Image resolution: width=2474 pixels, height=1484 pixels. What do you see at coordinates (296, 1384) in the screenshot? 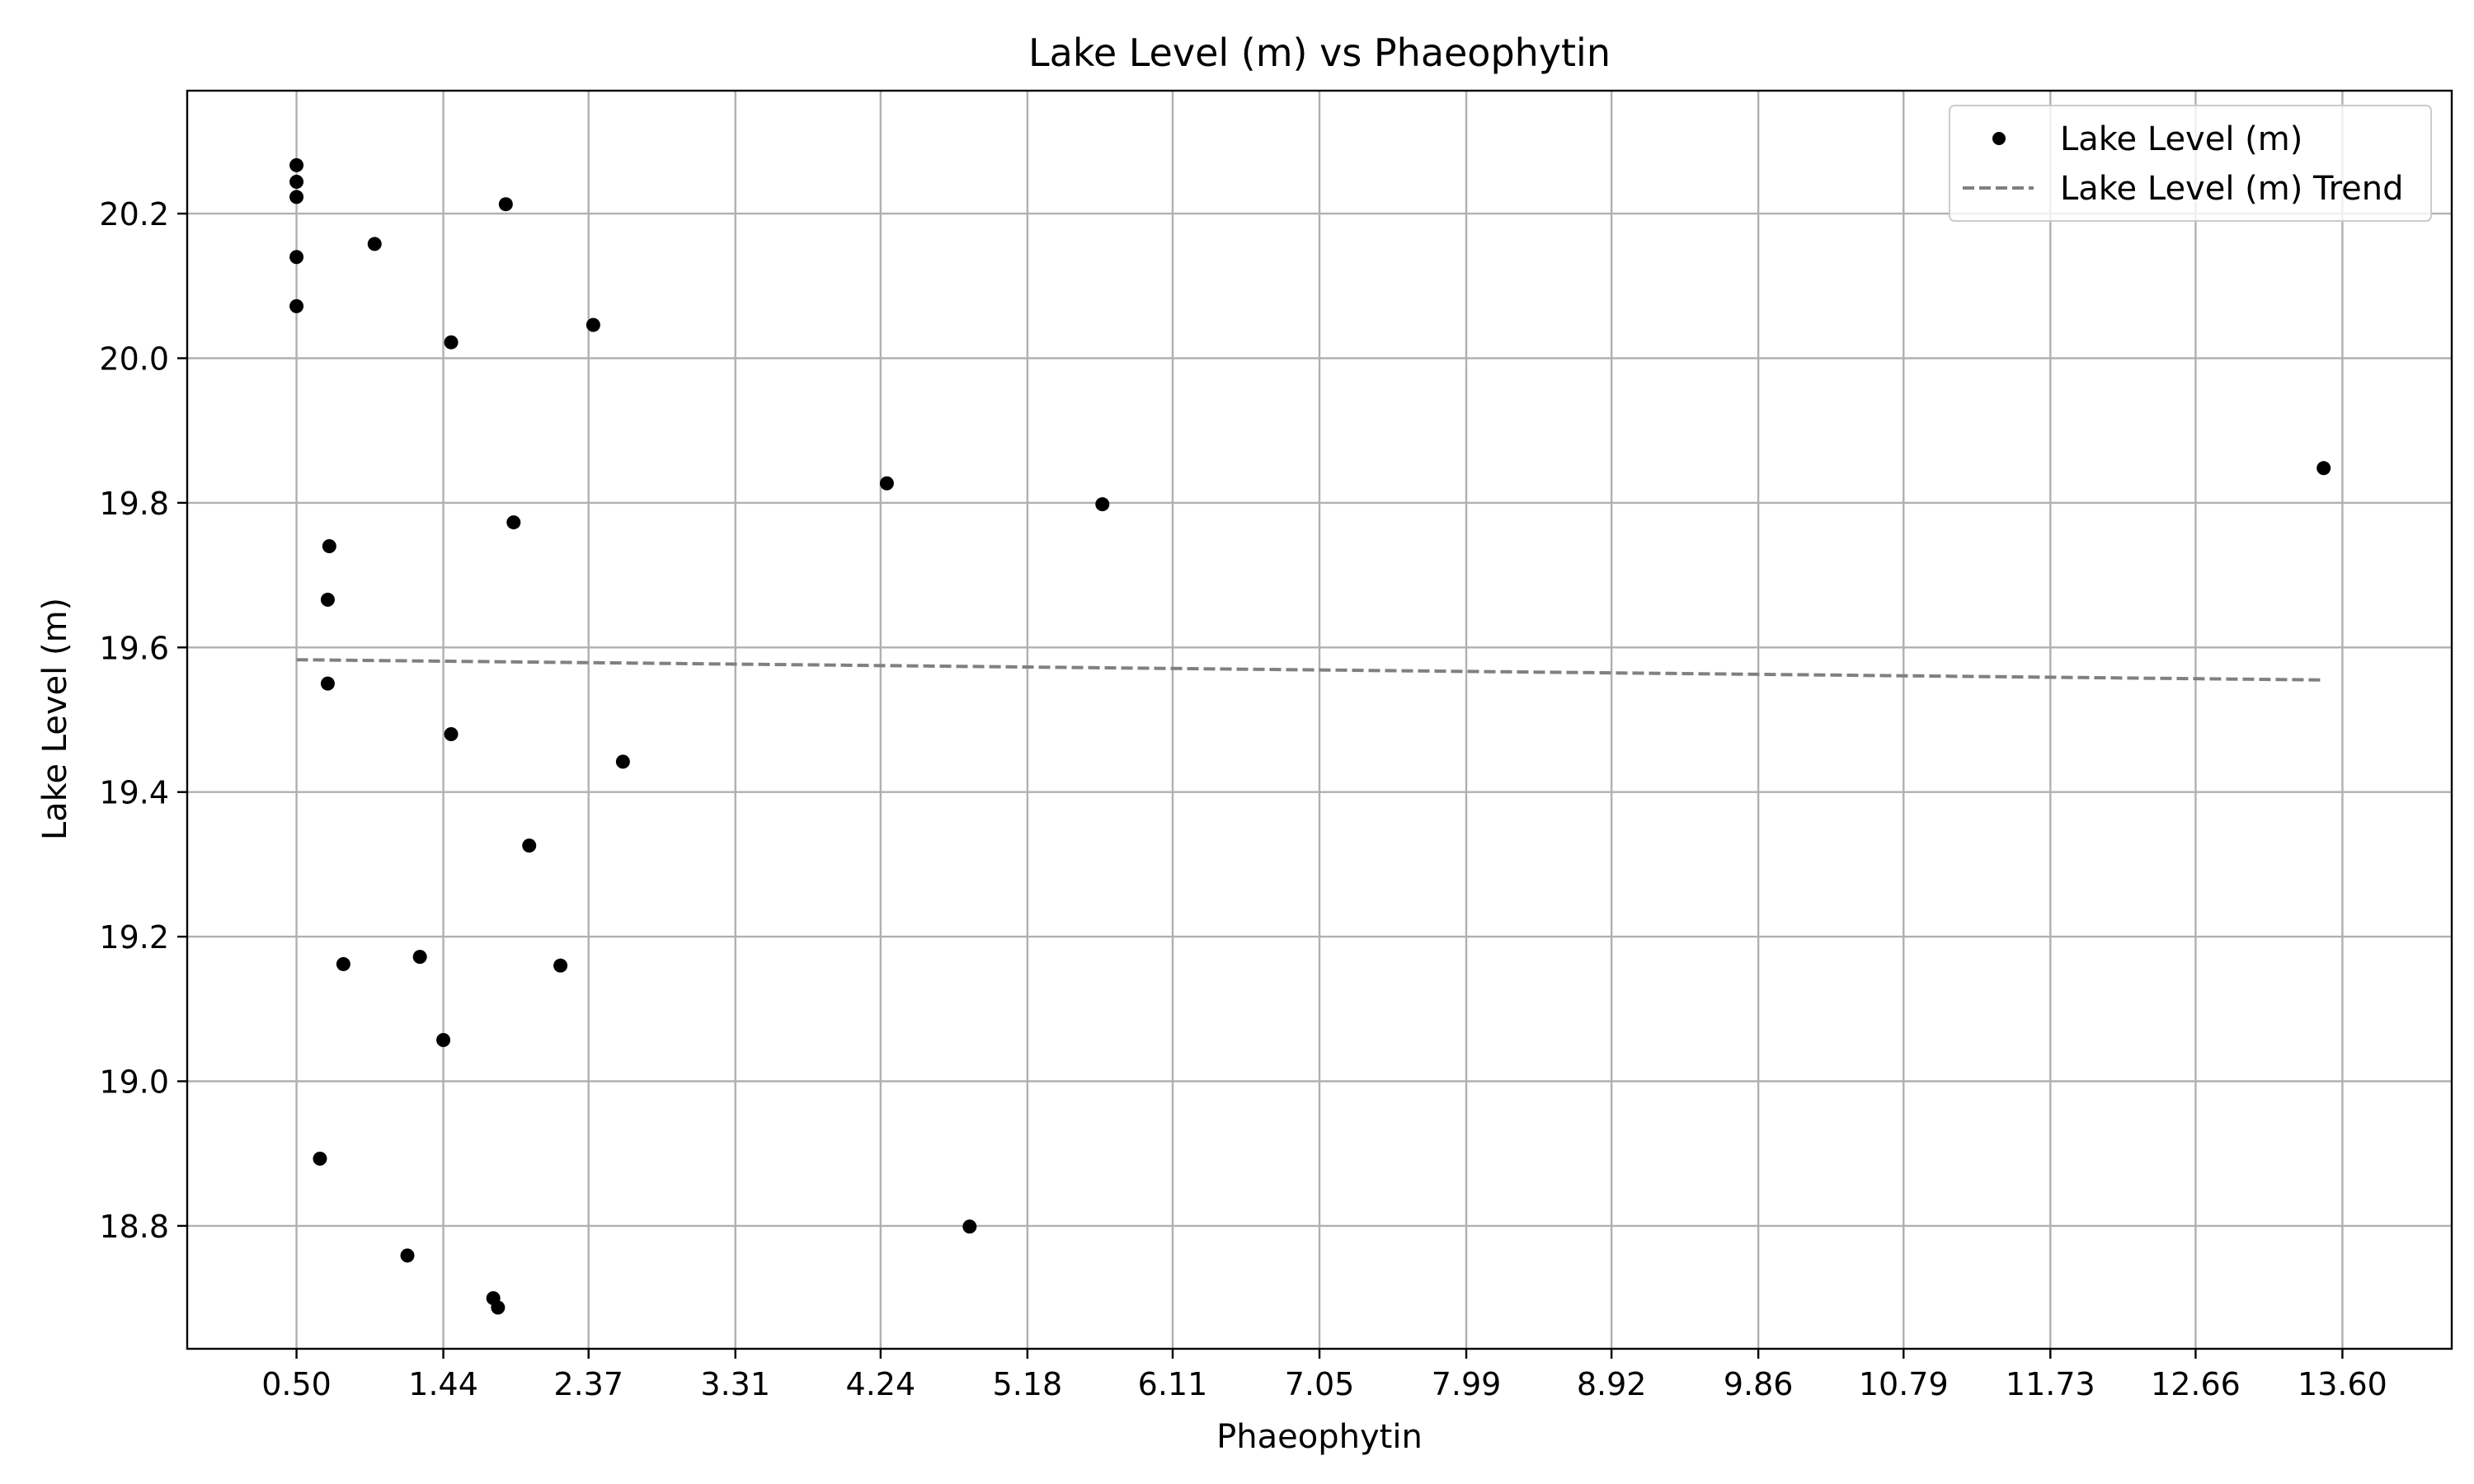
I see `x-tick-label: 0.50` at bounding box center [296, 1384].